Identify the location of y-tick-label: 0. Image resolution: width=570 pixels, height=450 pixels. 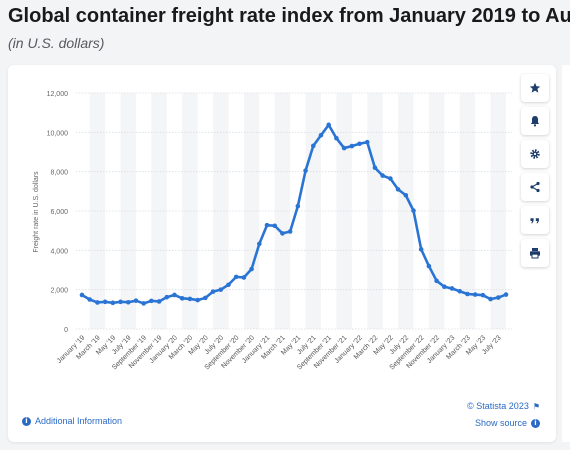
(66, 330).